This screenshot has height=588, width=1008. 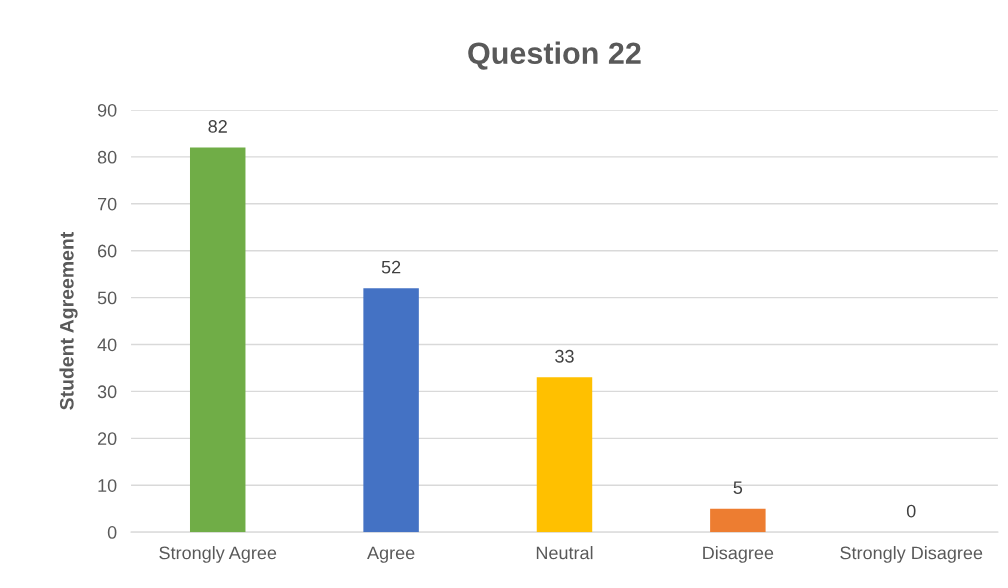 I want to click on data-label: 0, so click(x=911, y=511).